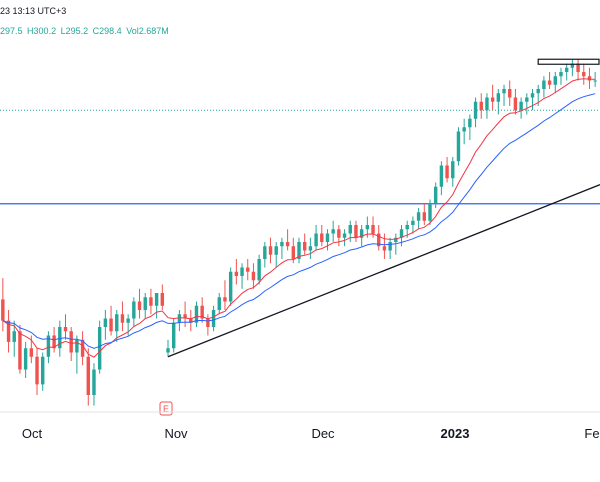 The height and width of the screenshot is (482, 600). Describe the element at coordinates (11, 31) in the screenshot. I see `ohlc-open: 297.5` at that location.